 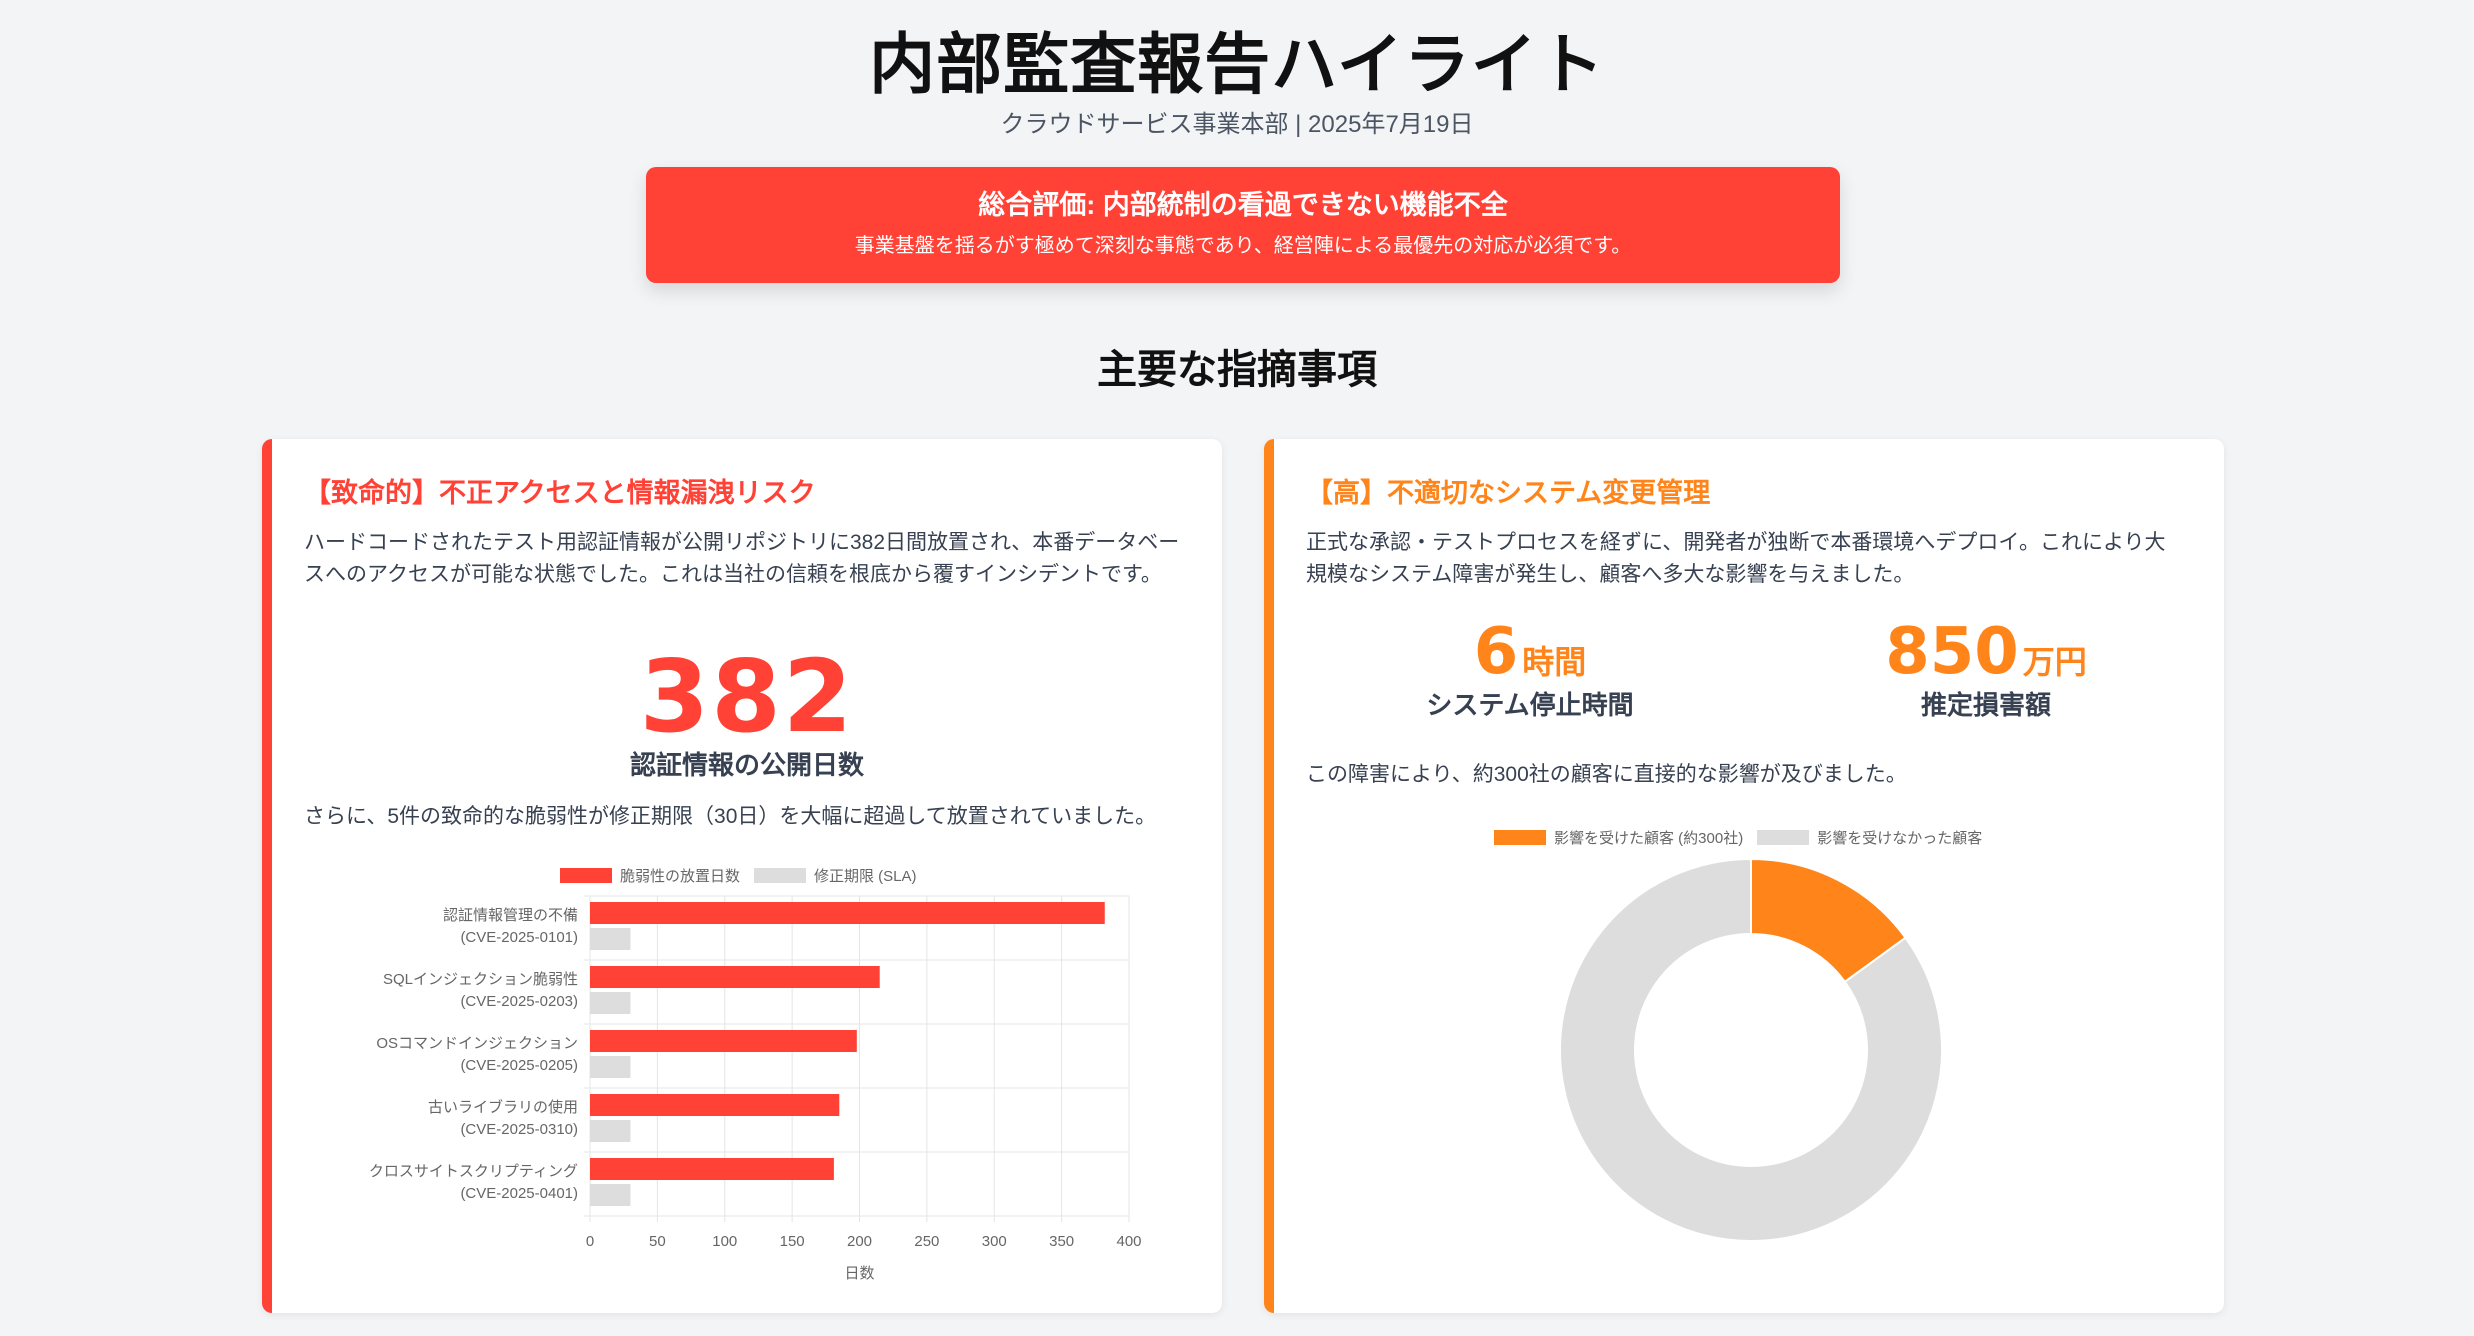 What do you see at coordinates (859, 1273) in the screenshot?
I see `svg-text: 日数` at bounding box center [859, 1273].